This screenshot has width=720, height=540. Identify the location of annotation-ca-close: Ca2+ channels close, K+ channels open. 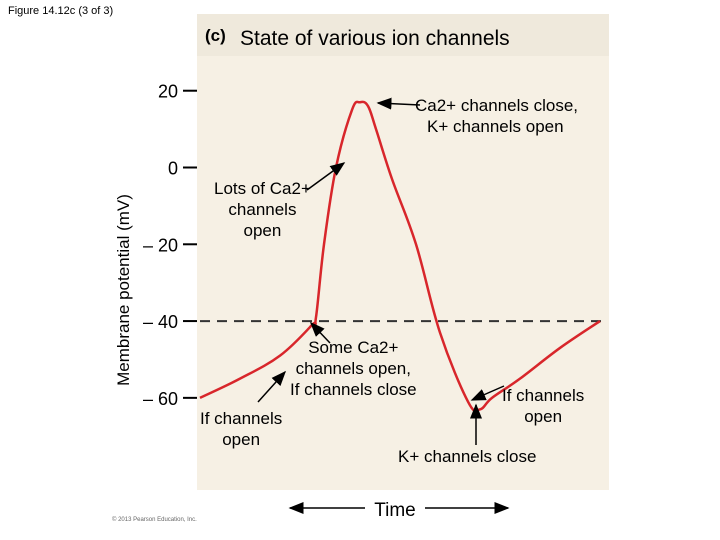
(496, 116).